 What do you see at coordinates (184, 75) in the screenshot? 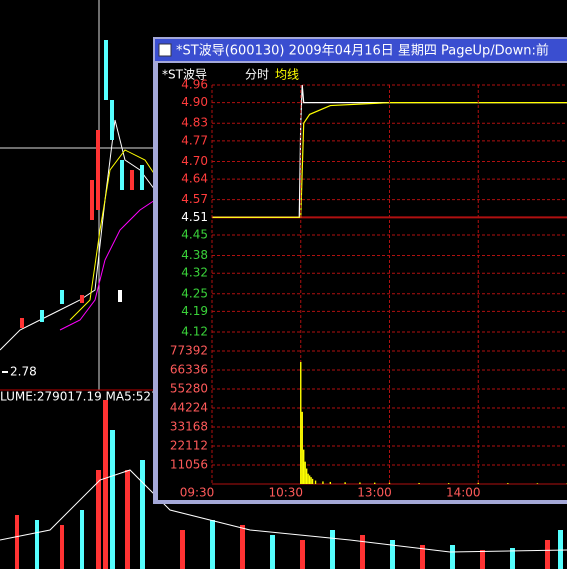
I see `chart-title: *ST波导` at bounding box center [184, 75].